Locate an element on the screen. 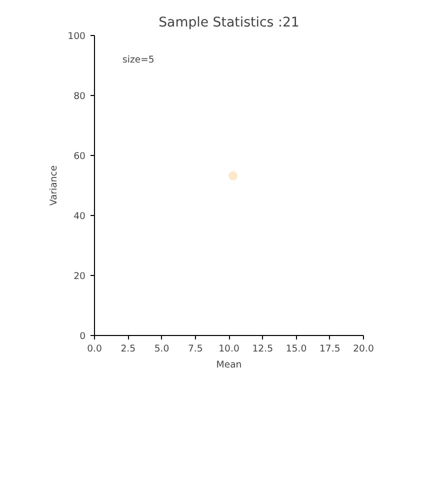 Image resolution: width=424 pixels, height=494 pixels. x-tick-label: 10.0 is located at coordinates (229, 349).